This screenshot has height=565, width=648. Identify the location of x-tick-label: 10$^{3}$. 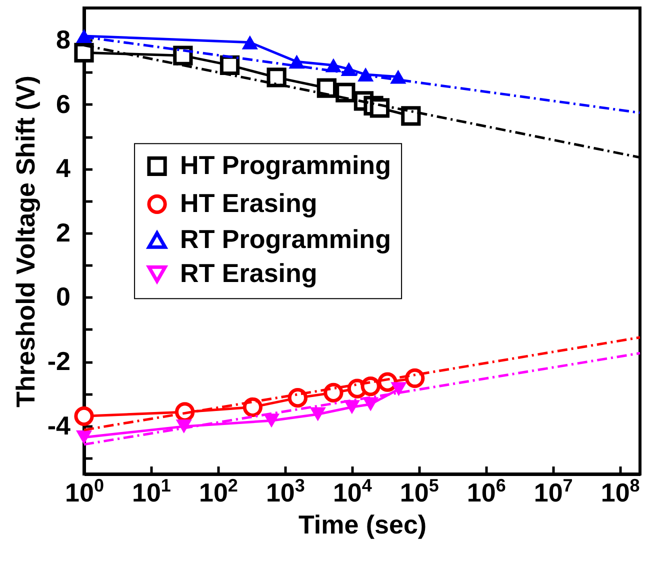
(285, 492).